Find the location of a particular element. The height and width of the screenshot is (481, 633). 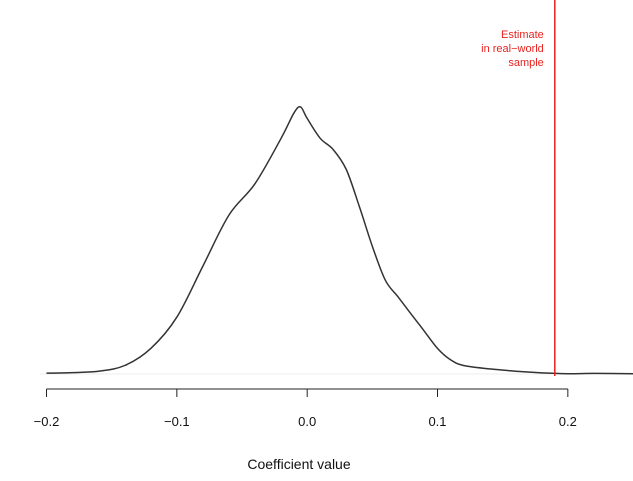

x-tick-label: −0.2 is located at coordinates (47, 421).